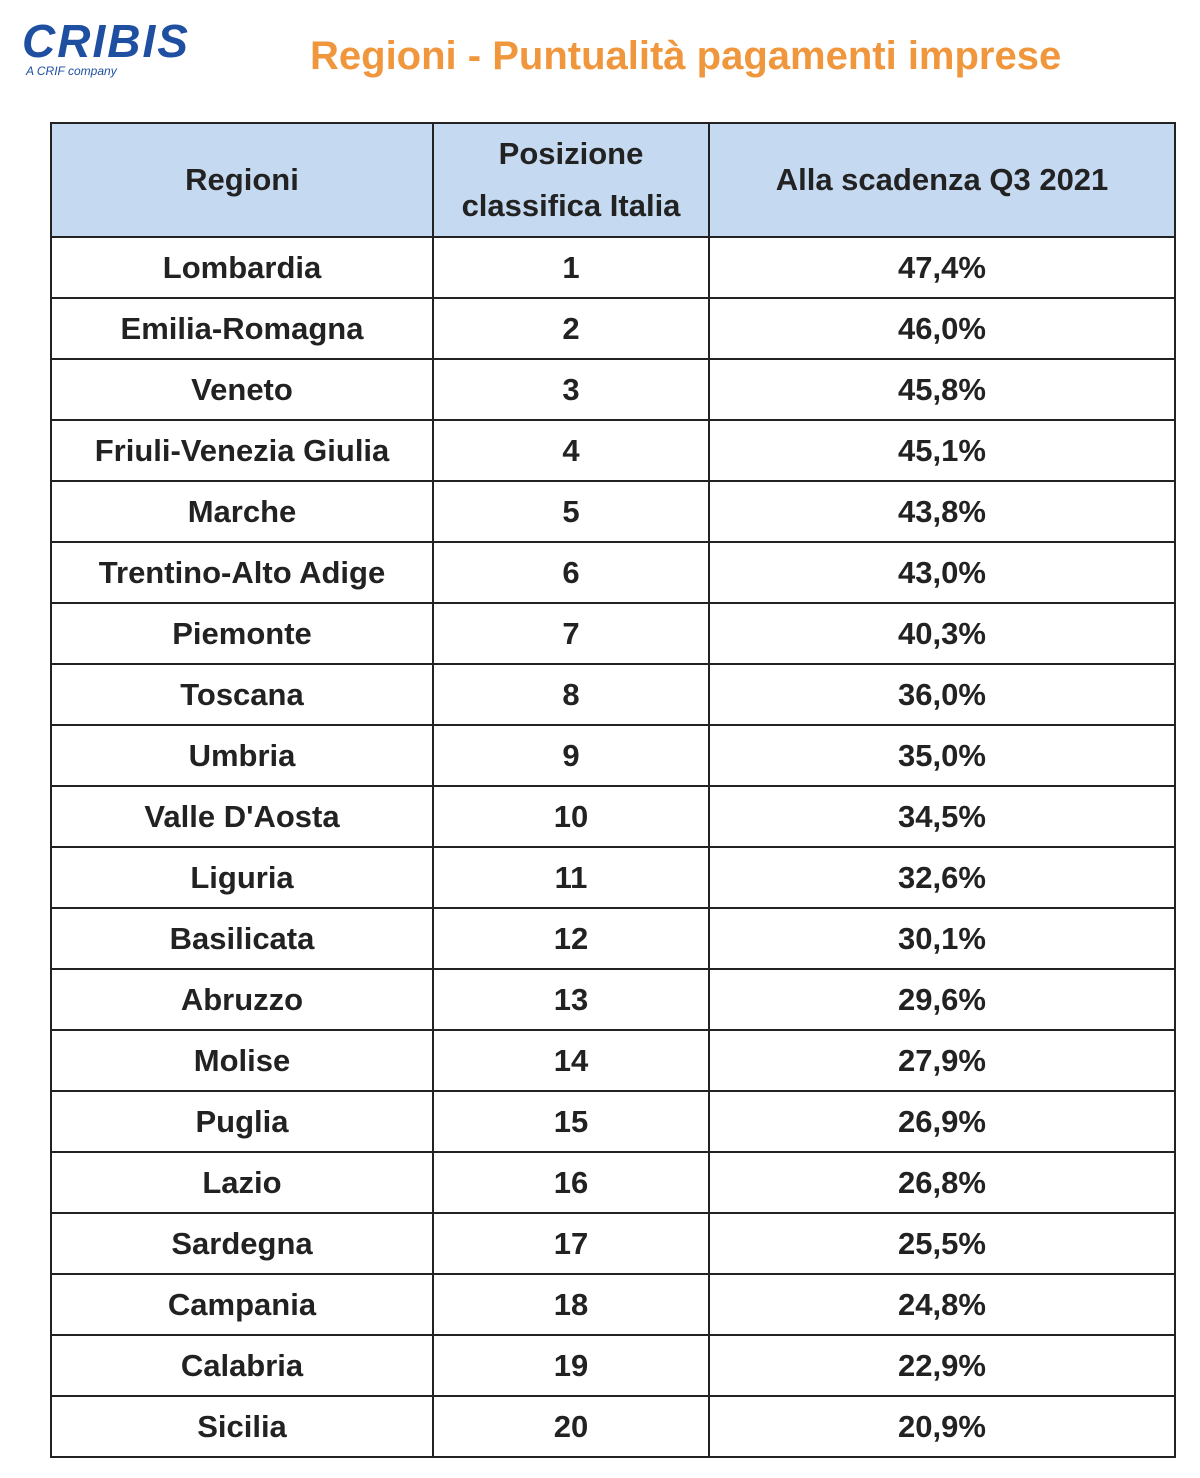 The height and width of the screenshot is (1478, 1200). What do you see at coordinates (942, 1060) in the screenshot?
I see `table-cell: 27,9%` at bounding box center [942, 1060].